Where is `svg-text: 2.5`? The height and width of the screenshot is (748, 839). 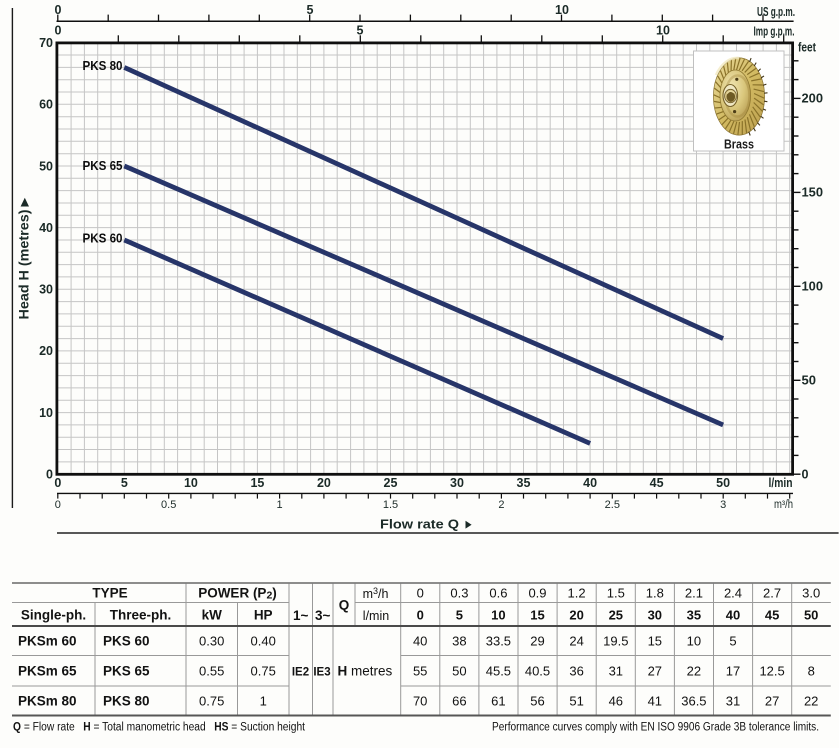
svg-text: 2.5 is located at coordinates (612, 505).